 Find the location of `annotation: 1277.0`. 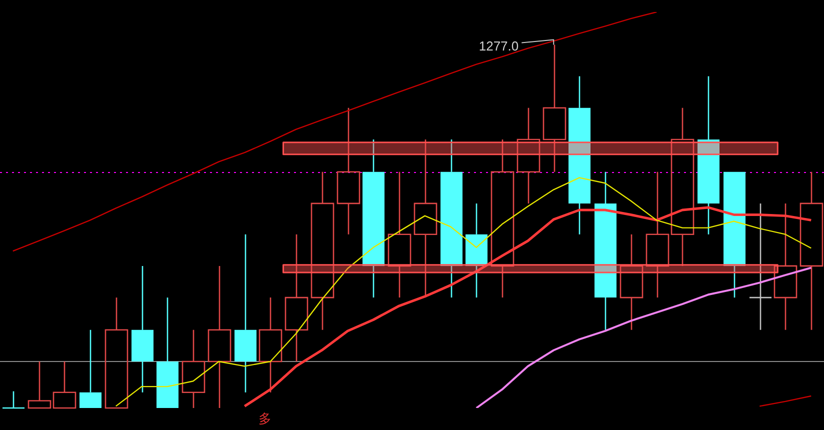

annotation: 1277.0 is located at coordinates (498, 46).